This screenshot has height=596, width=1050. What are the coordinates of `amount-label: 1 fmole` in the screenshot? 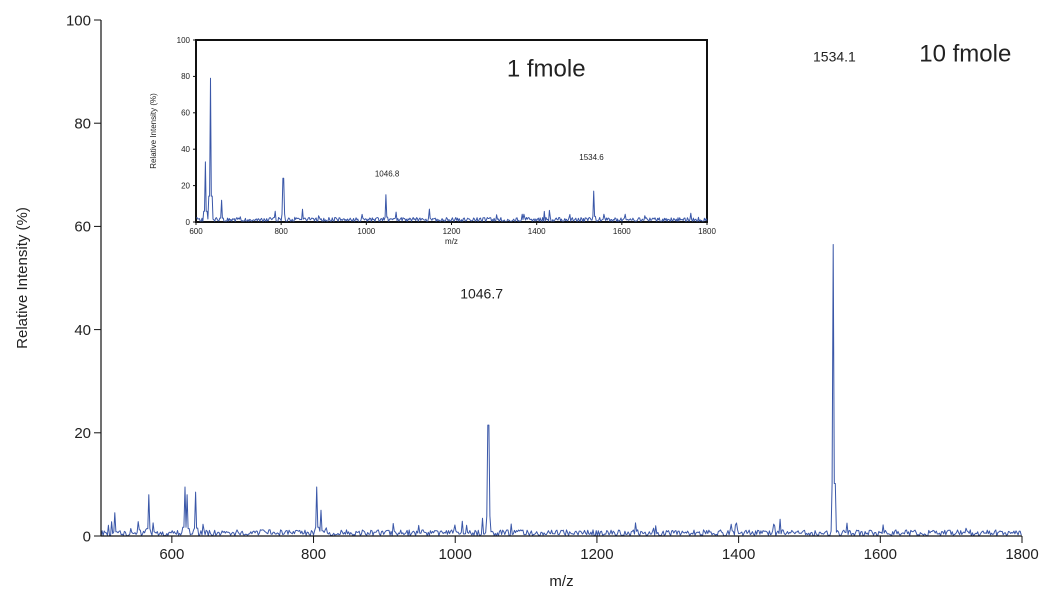 It's located at (546, 68).